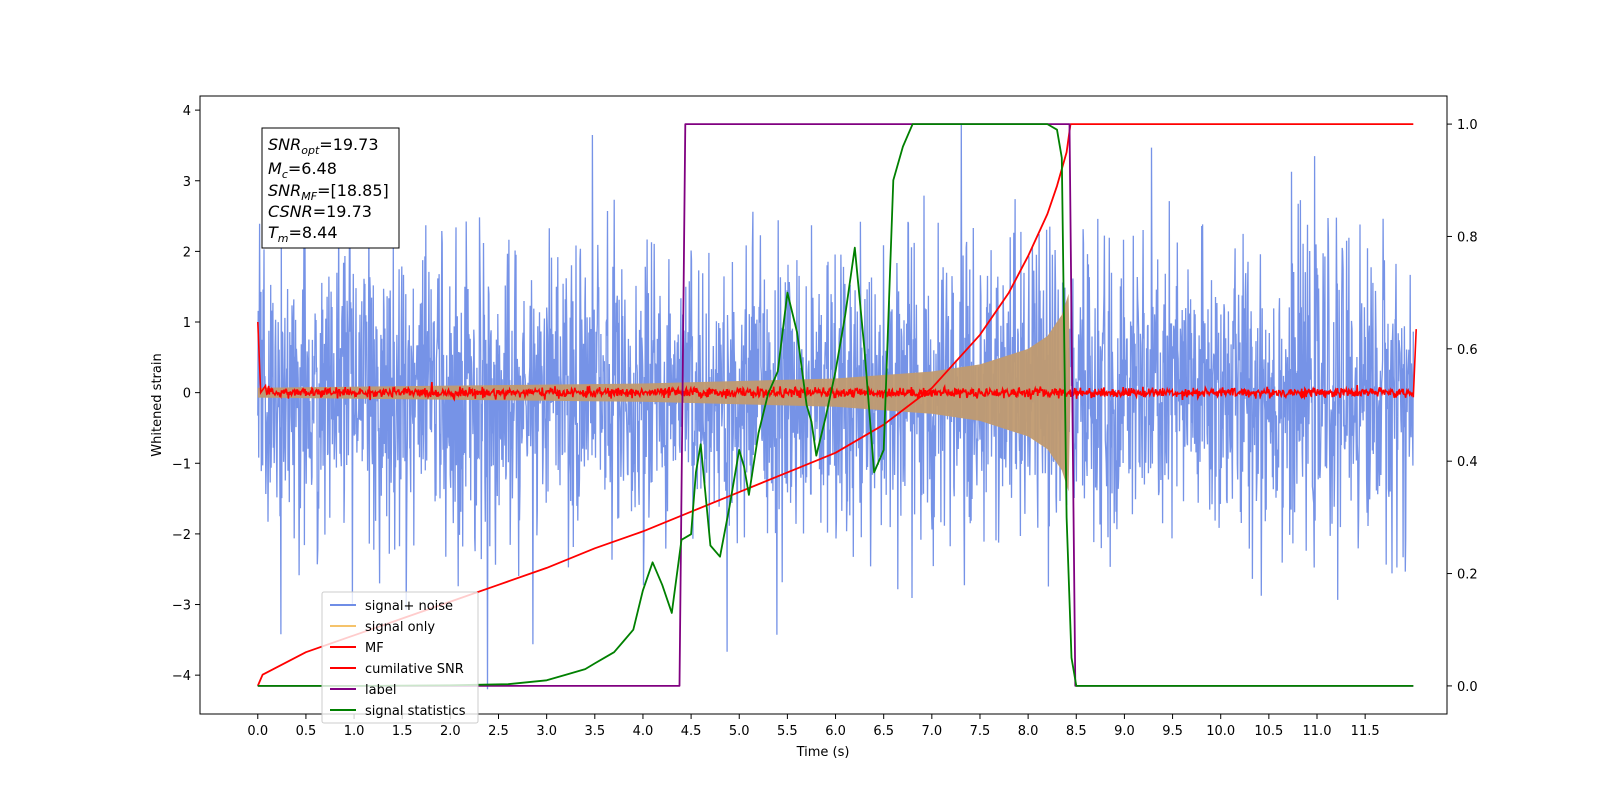  Describe the element at coordinates (306, 731) in the screenshot. I see `x-tick-label: 0.5` at that location.